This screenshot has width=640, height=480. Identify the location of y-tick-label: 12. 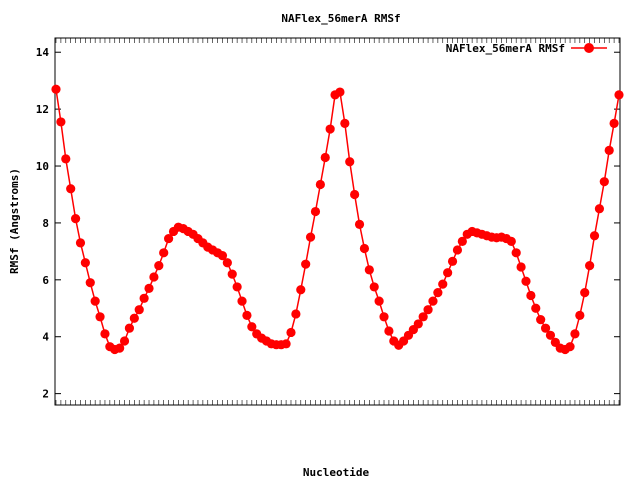
(42, 109).